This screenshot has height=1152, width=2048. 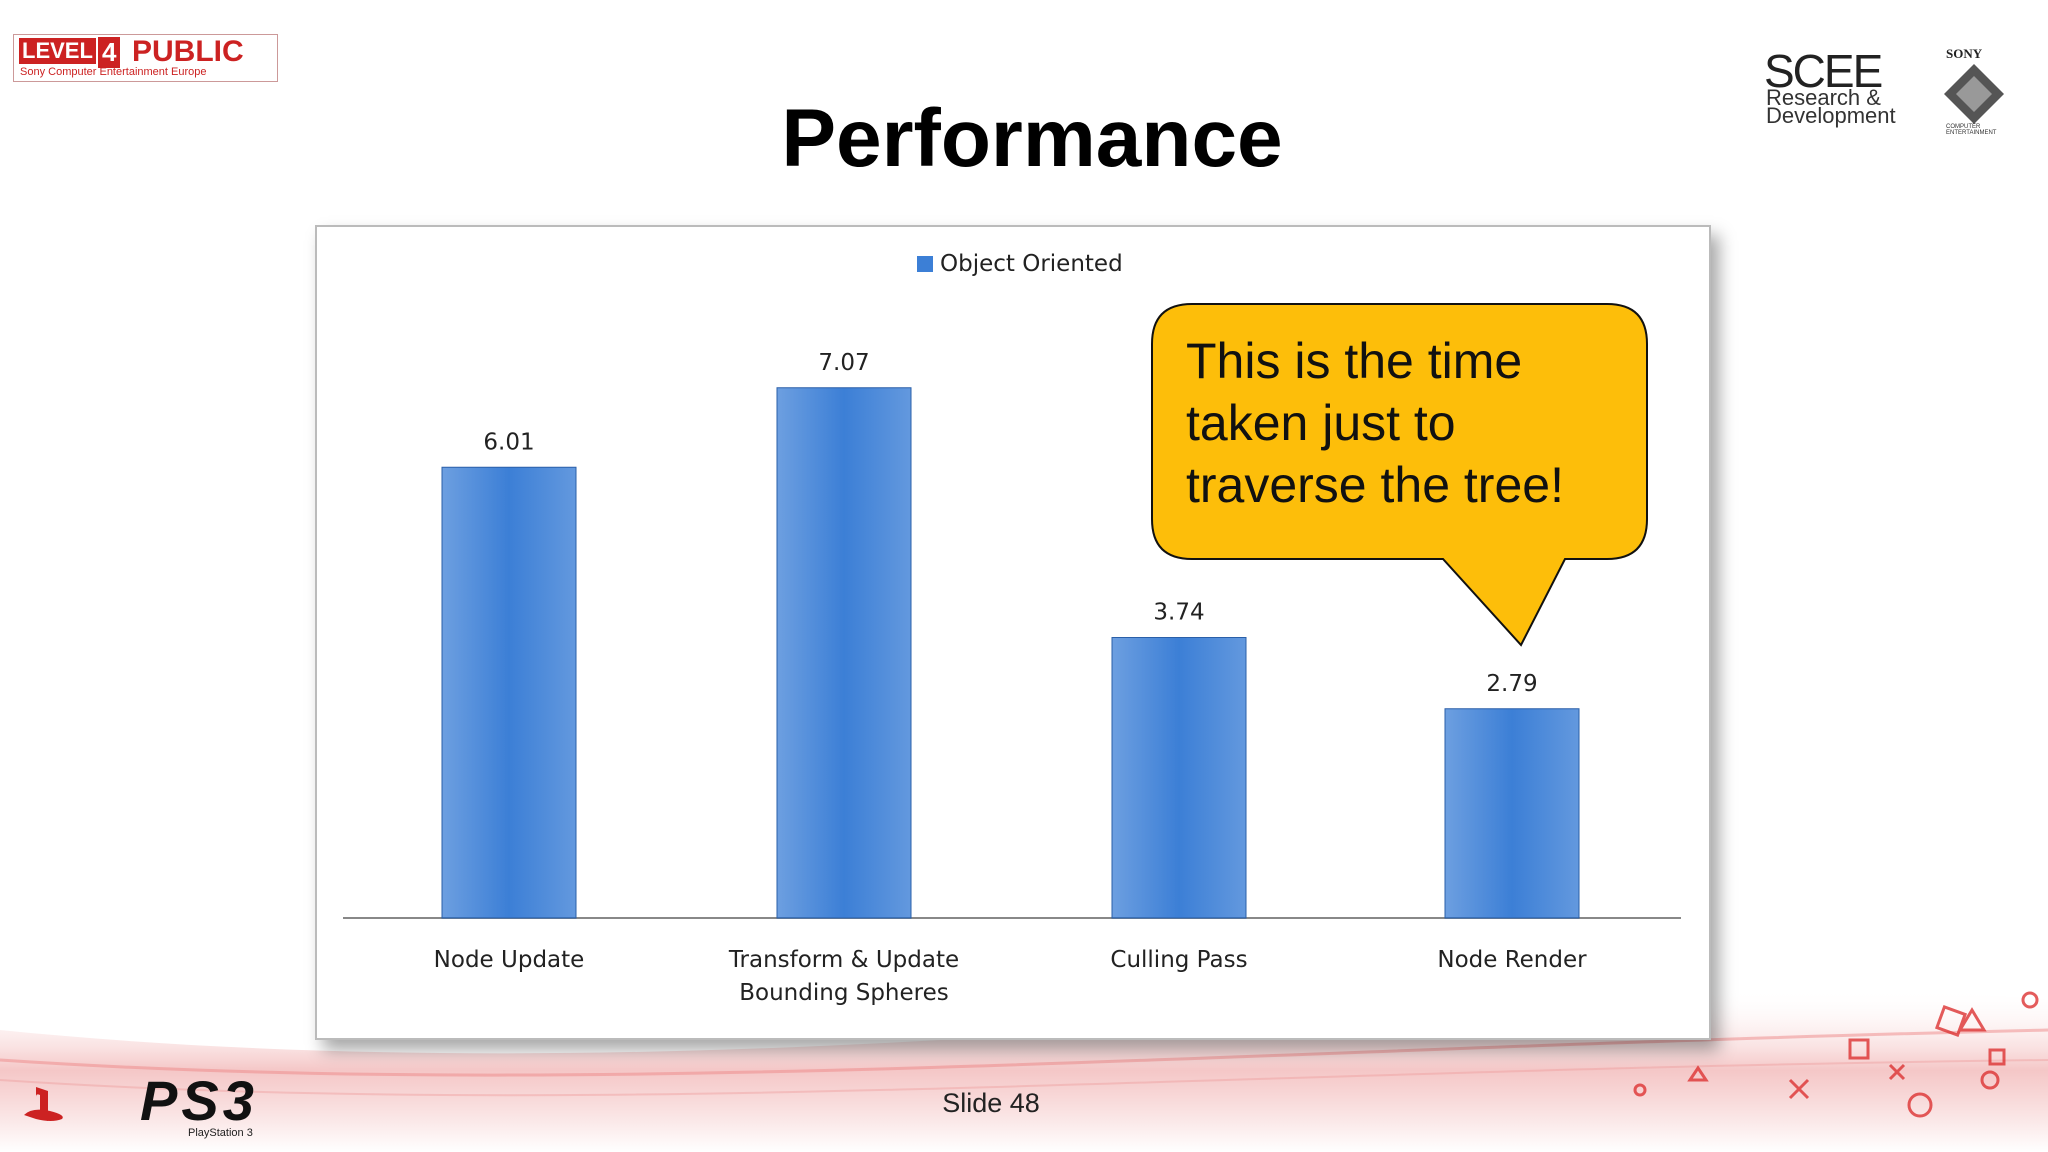 What do you see at coordinates (844, 976) in the screenshot?
I see `x-tick-label: Transform & Update Bounding Spheres` at bounding box center [844, 976].